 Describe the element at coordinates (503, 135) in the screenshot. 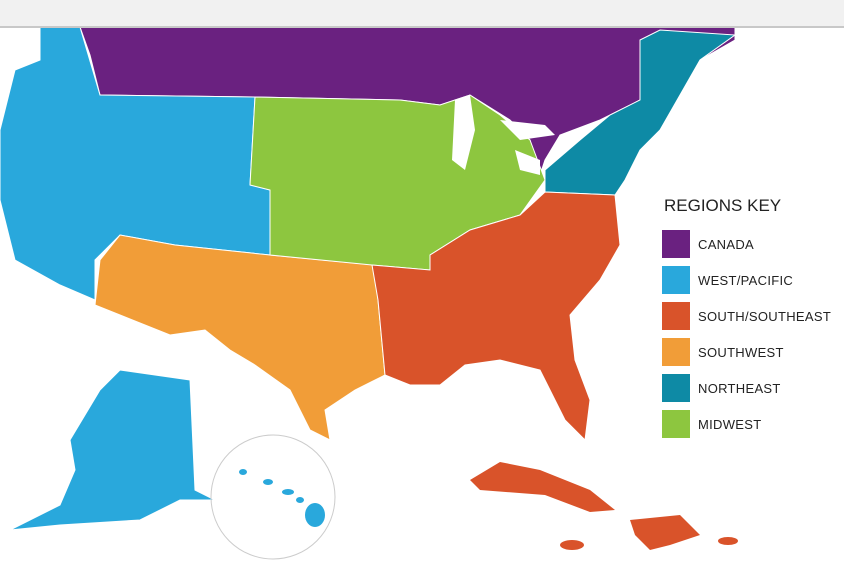

I see `great-lakes` at that location.